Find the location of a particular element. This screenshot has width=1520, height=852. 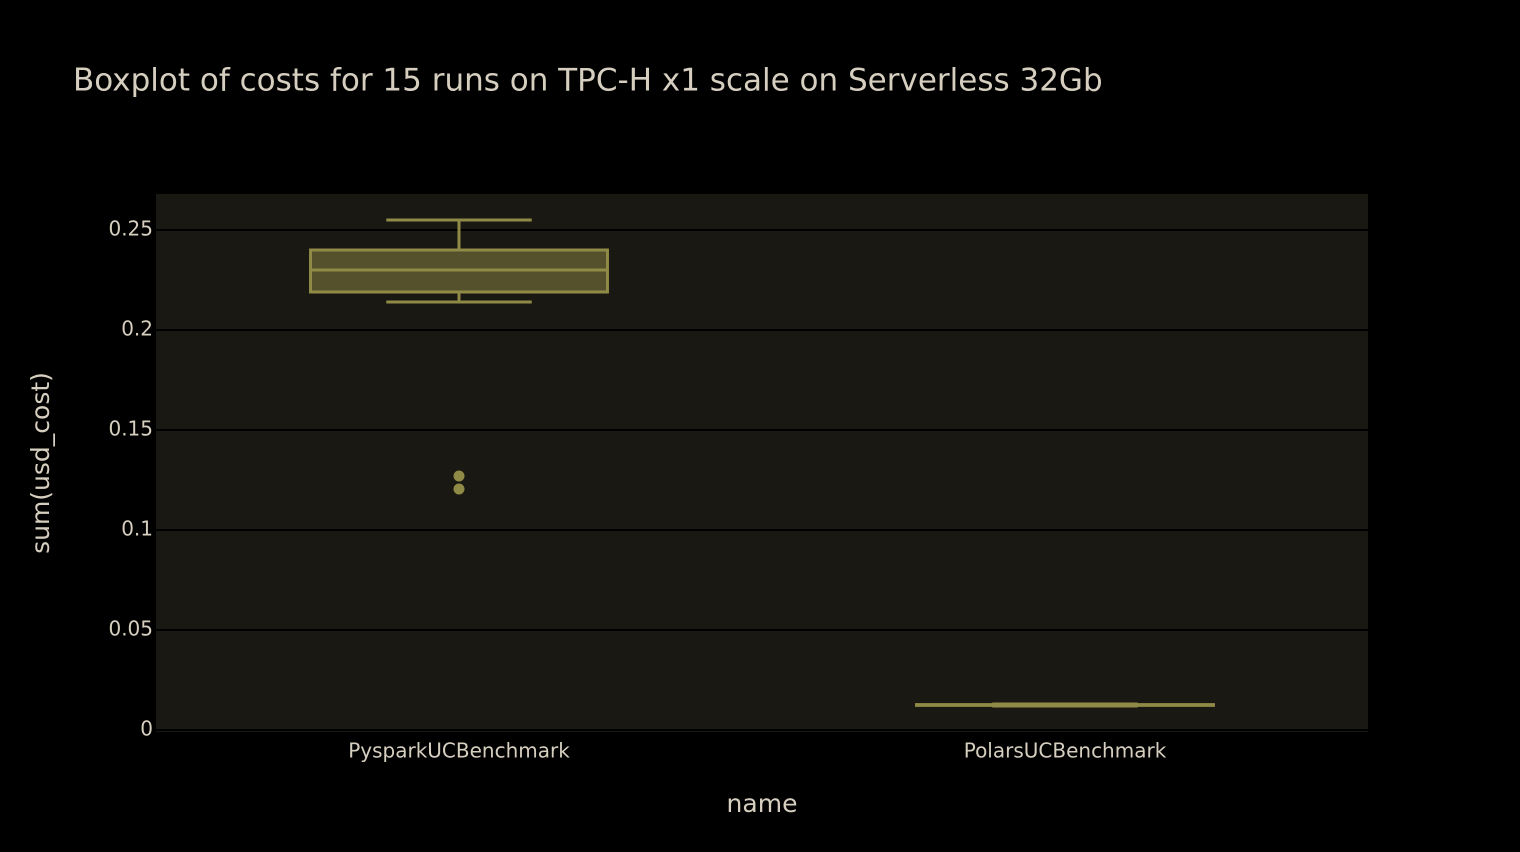

y-tick-label: 0.2 is located at coordinates (137, 329).